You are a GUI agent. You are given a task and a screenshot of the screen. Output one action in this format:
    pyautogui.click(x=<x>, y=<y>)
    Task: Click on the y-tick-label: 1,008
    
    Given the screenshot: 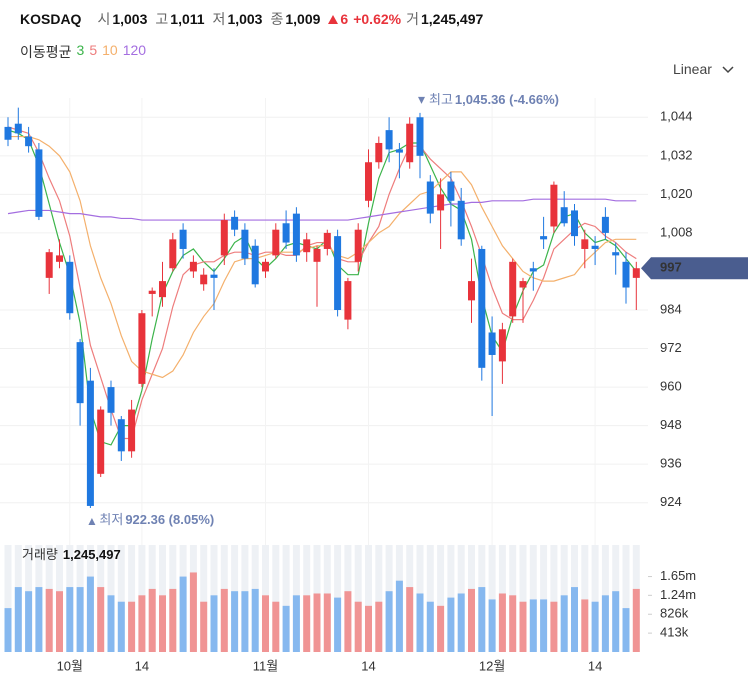 What is the action you would take?
    pyautogui.click(x=676, y=231)
    